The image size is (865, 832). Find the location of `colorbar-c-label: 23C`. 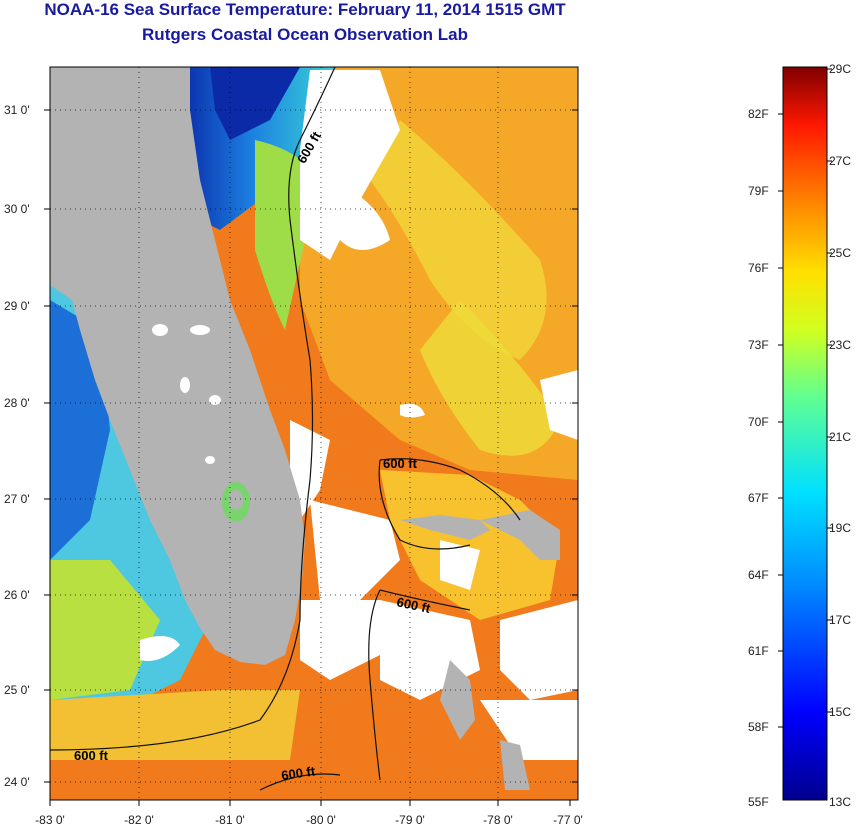

colorbar-c-label: 23C is located at coordinates (840, 345).